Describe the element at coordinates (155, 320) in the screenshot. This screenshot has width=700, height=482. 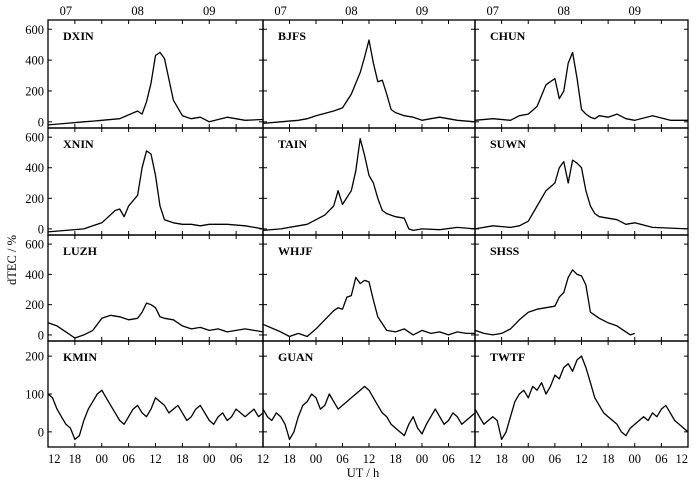
I see `series-line-luzh` at that location.